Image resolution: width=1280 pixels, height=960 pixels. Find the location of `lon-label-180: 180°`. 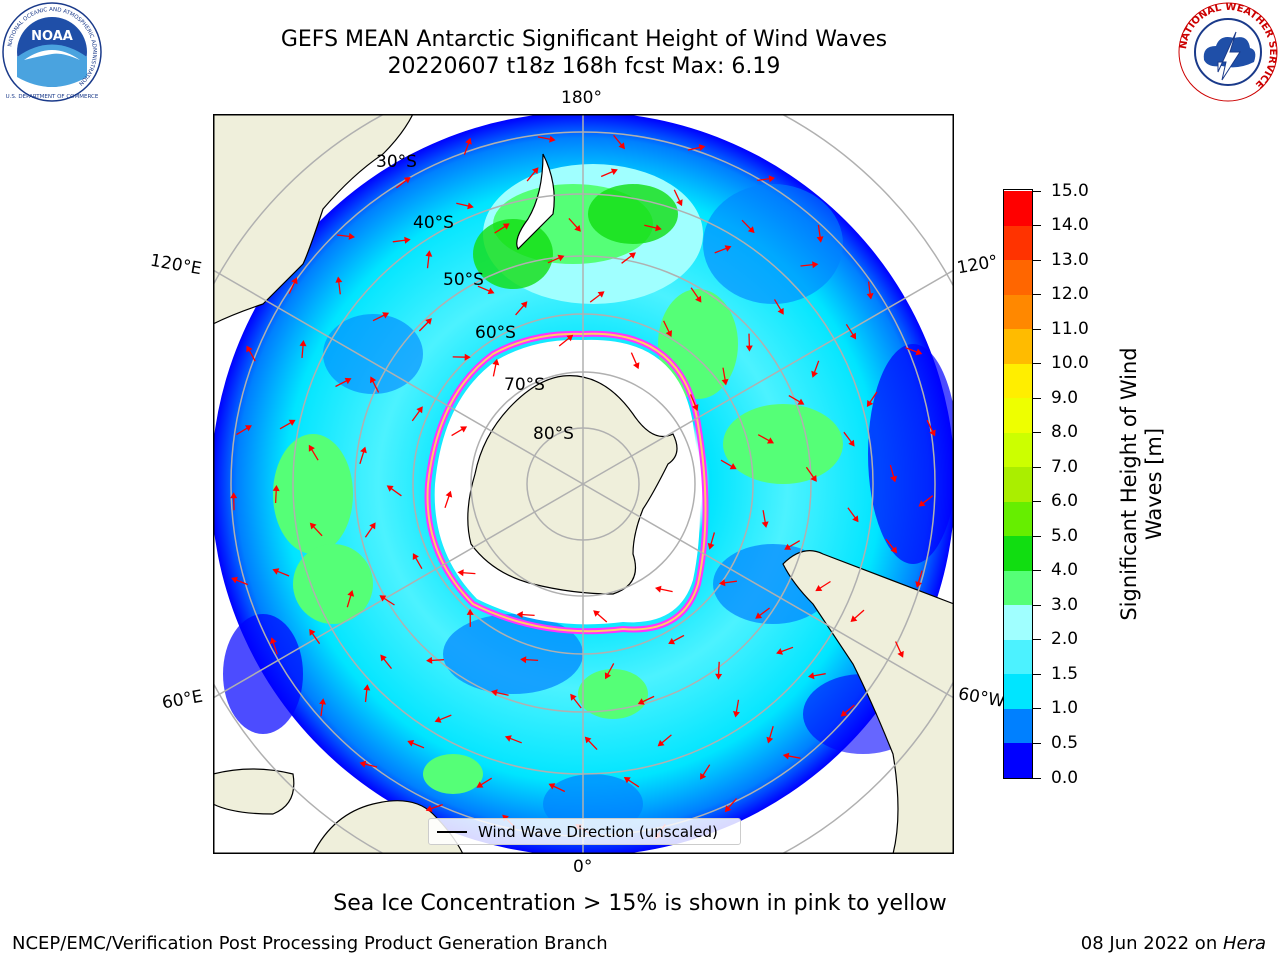

lon-label-180: 180° is located at coordinates (581, 98).